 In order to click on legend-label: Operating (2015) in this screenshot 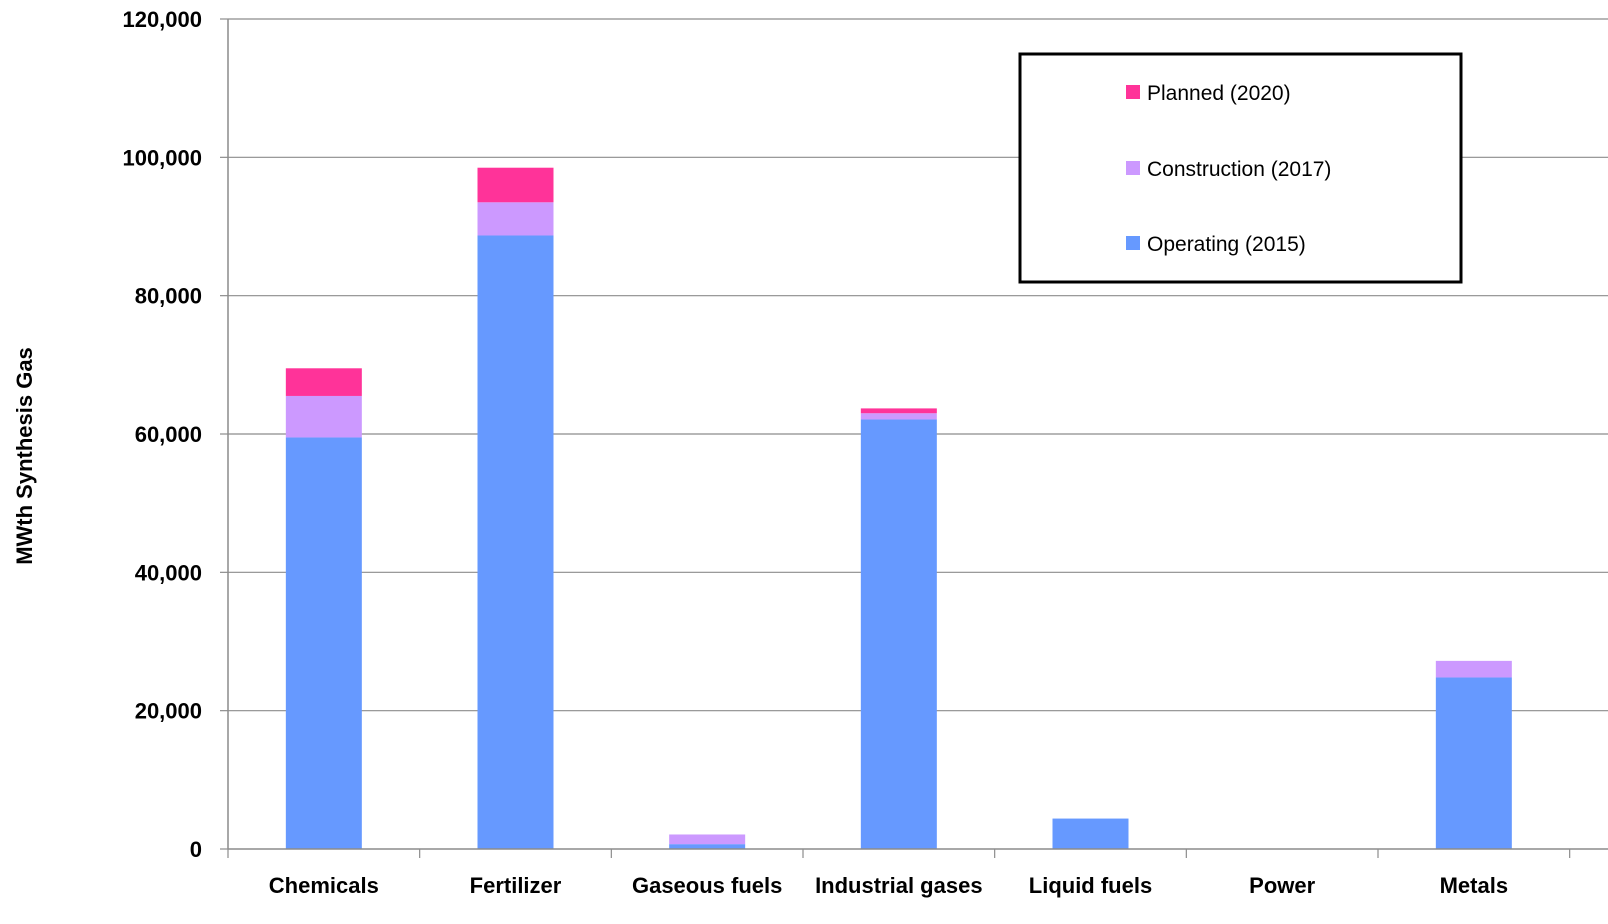, I will do `click(1226, 244)`.